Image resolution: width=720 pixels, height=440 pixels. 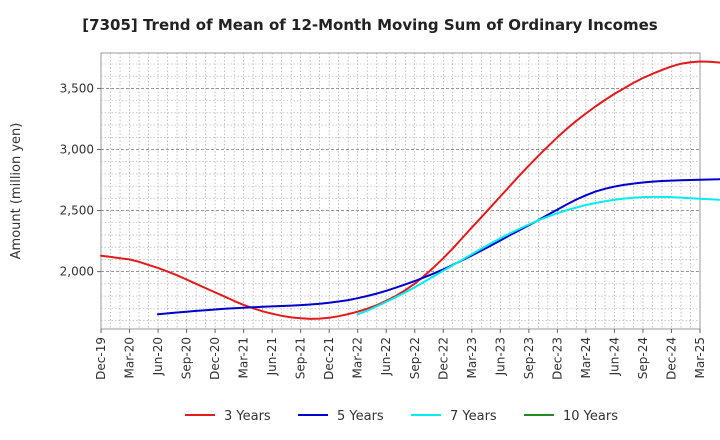 What do you see at coordinates (187, 358) in the screenshot?
I see `x-tick-label: Sep-20` at bounding box center [187, 358].